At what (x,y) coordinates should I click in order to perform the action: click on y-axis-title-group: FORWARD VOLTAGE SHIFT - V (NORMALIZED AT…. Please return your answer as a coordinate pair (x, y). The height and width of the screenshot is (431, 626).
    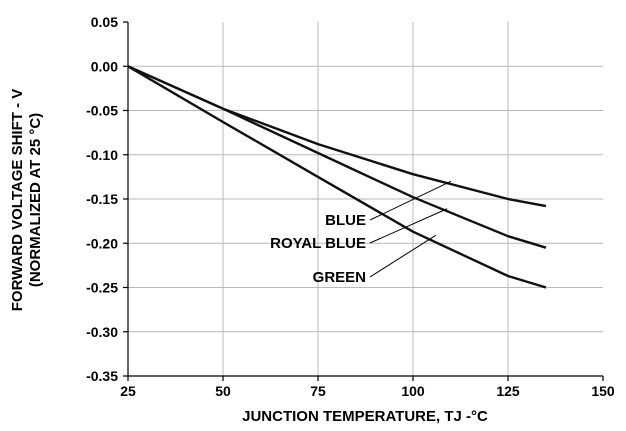
    Looking at the image, I should click on (26, 200).